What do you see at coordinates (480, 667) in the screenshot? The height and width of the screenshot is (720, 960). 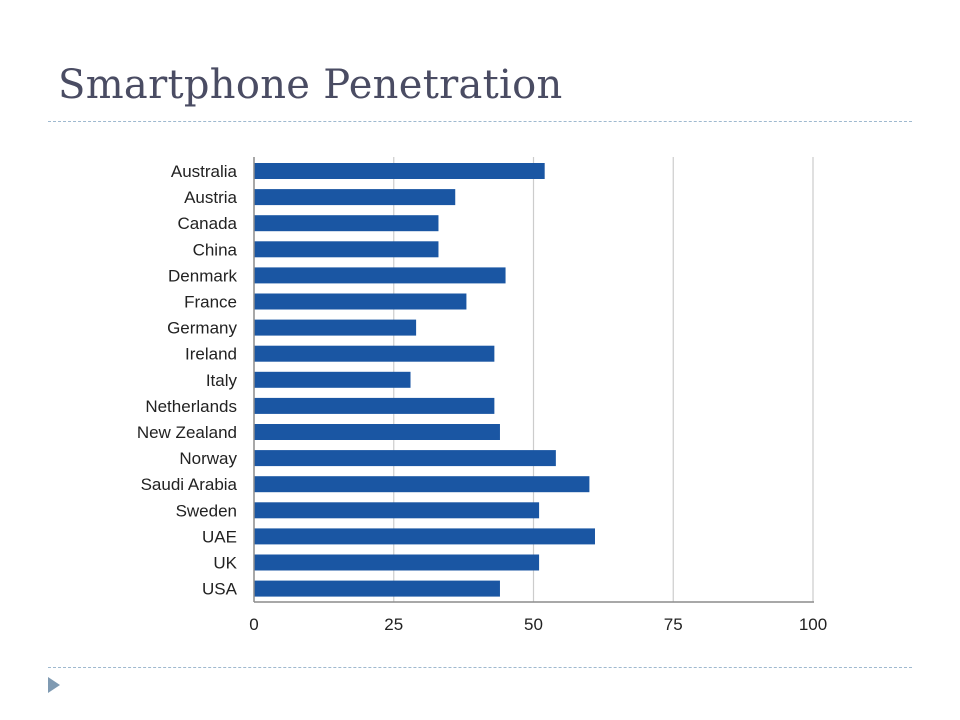 I see `footer-divider` at bounding box center [480, 667].